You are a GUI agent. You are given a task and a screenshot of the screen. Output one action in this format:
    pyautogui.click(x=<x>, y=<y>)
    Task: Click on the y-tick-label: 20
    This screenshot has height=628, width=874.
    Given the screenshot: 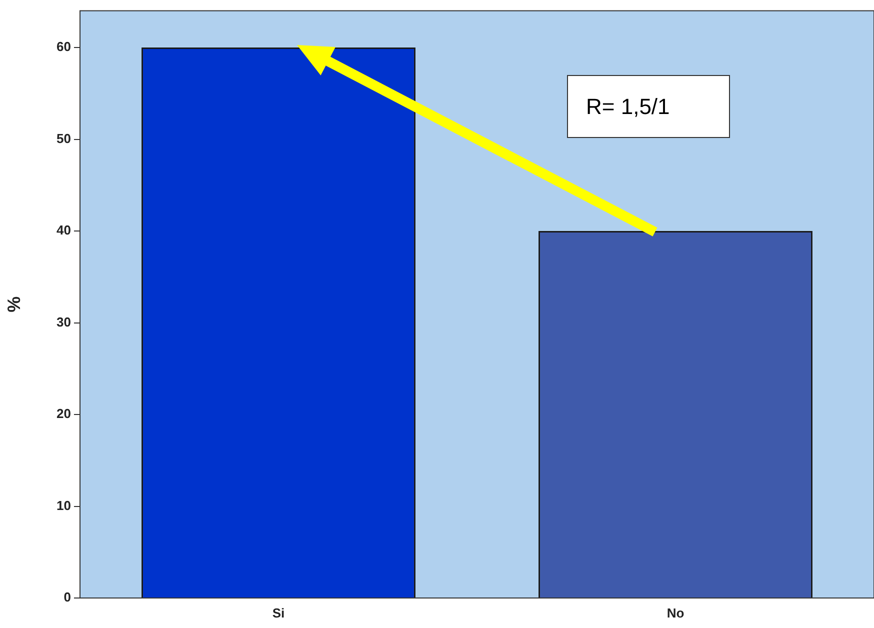 What is the action you would take?
    pyautogui.click(x=63, y=414)
    